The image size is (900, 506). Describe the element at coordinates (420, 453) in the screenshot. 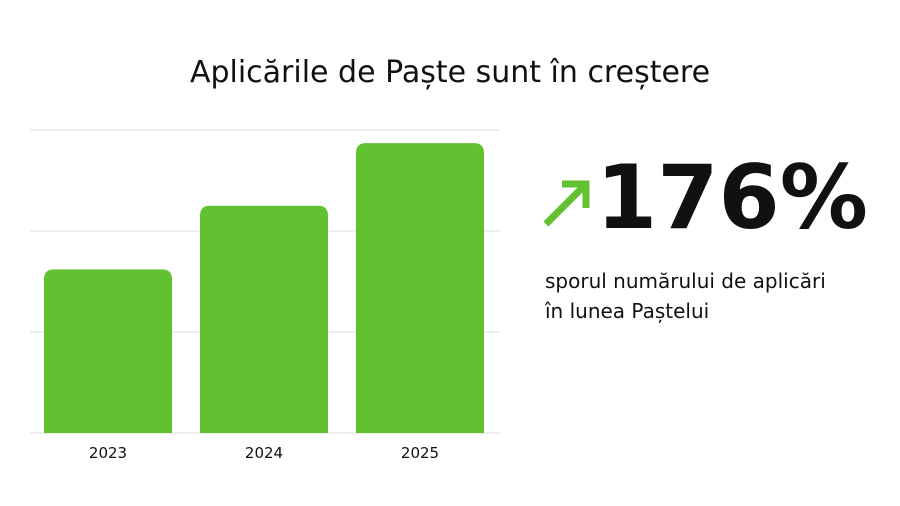

I see `x-tick-label: 2025` at that location.